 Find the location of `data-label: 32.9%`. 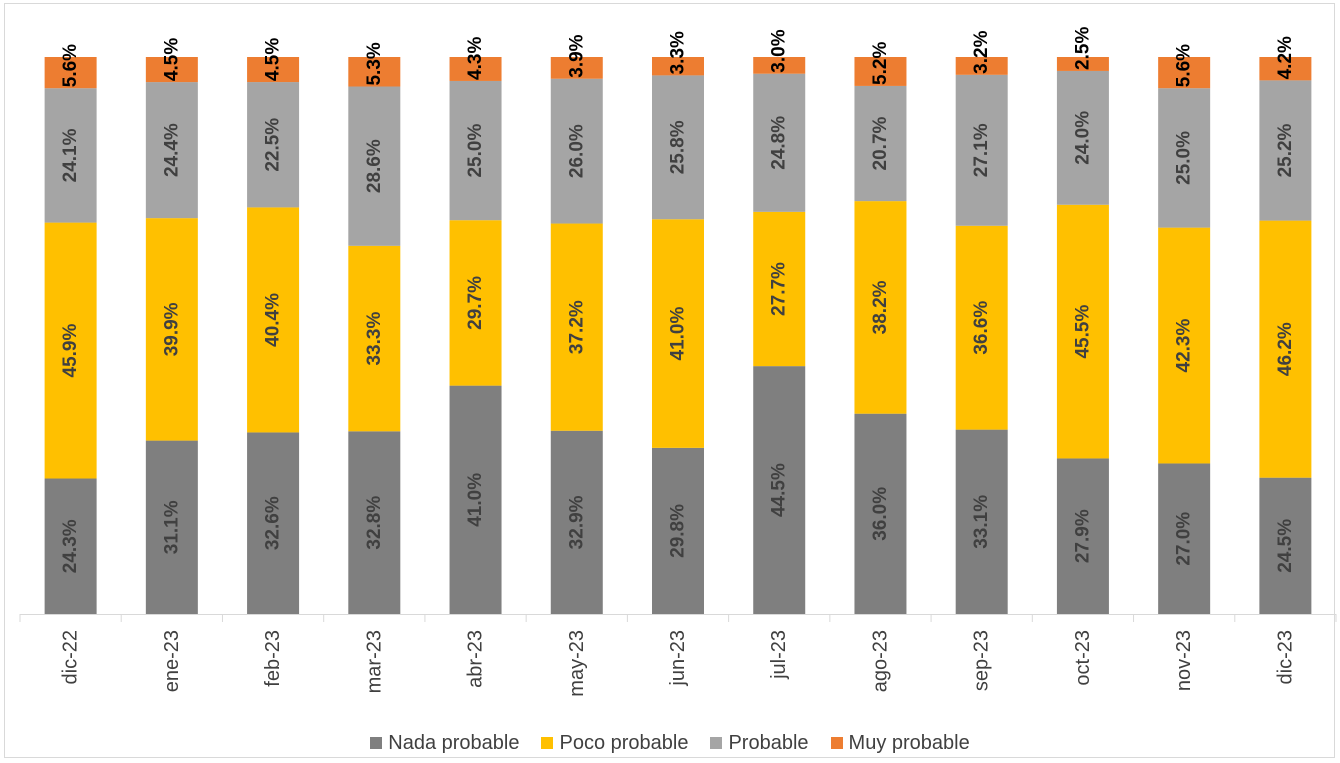

data-label: 32.9% is located at coordinates (576, 522).